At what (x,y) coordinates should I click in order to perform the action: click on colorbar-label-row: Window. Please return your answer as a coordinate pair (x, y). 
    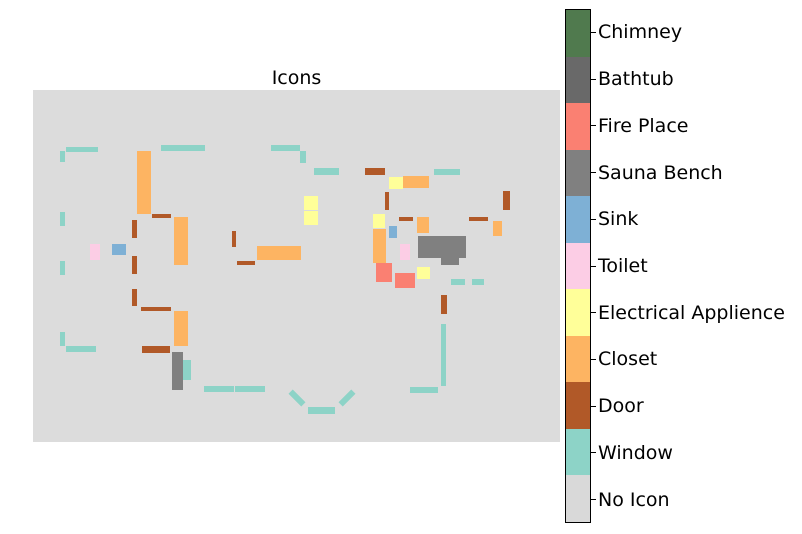
    Looking at the image, I should click on (632, 453).